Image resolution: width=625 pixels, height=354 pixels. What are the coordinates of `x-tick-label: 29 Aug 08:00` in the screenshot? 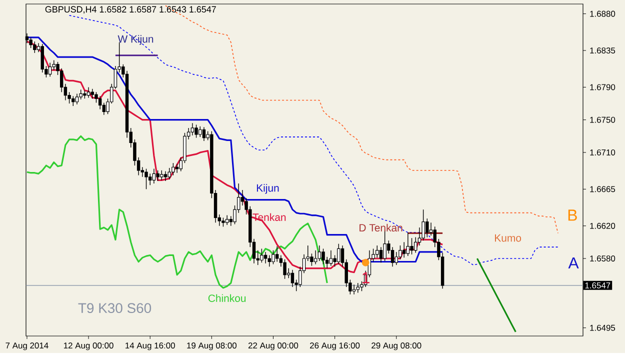 It's located at (397, 346).